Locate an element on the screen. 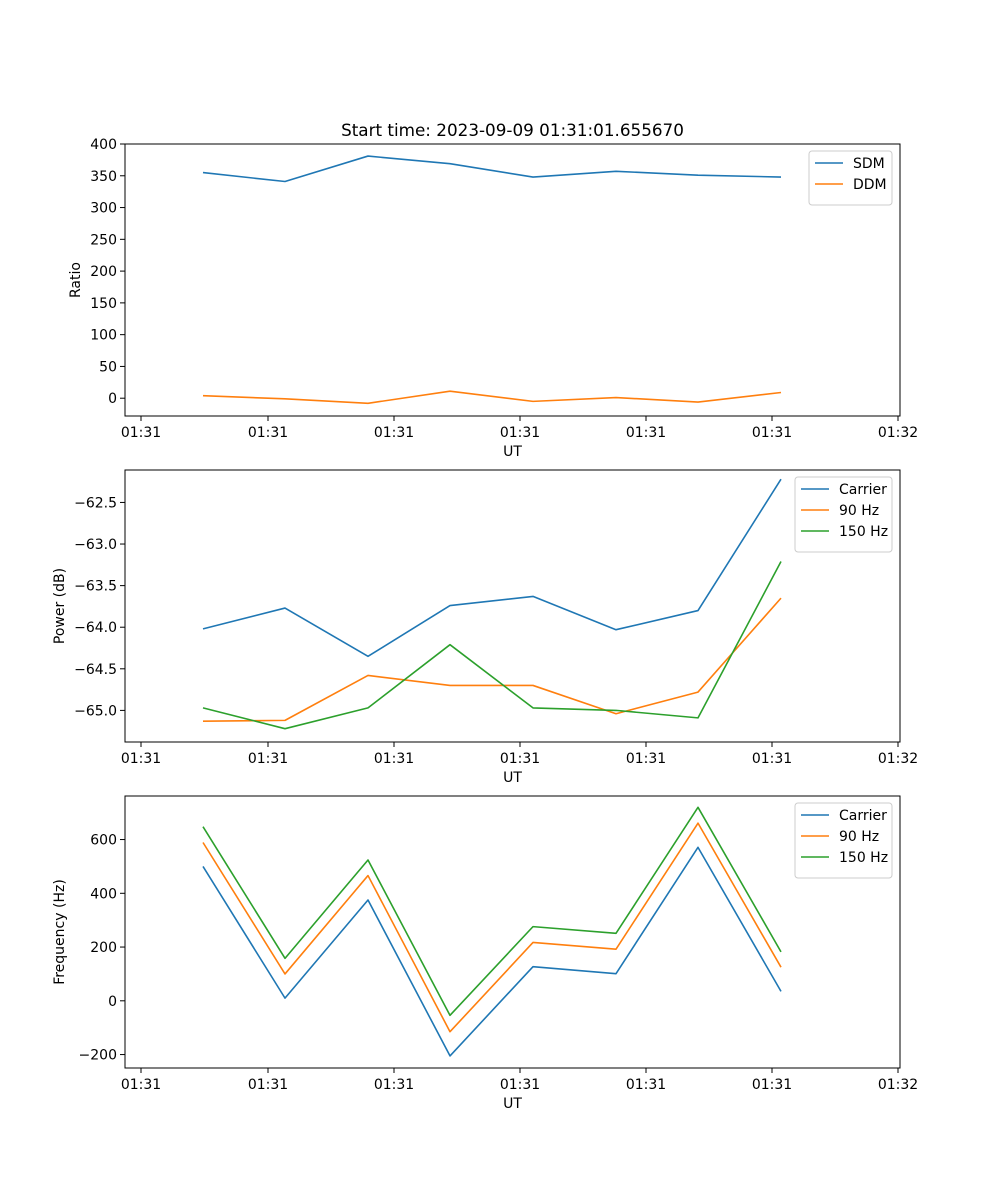 The height and width of the screenshot is (1200, 1000). y-tick-label: −200 is located at coordinates (98, 1056).